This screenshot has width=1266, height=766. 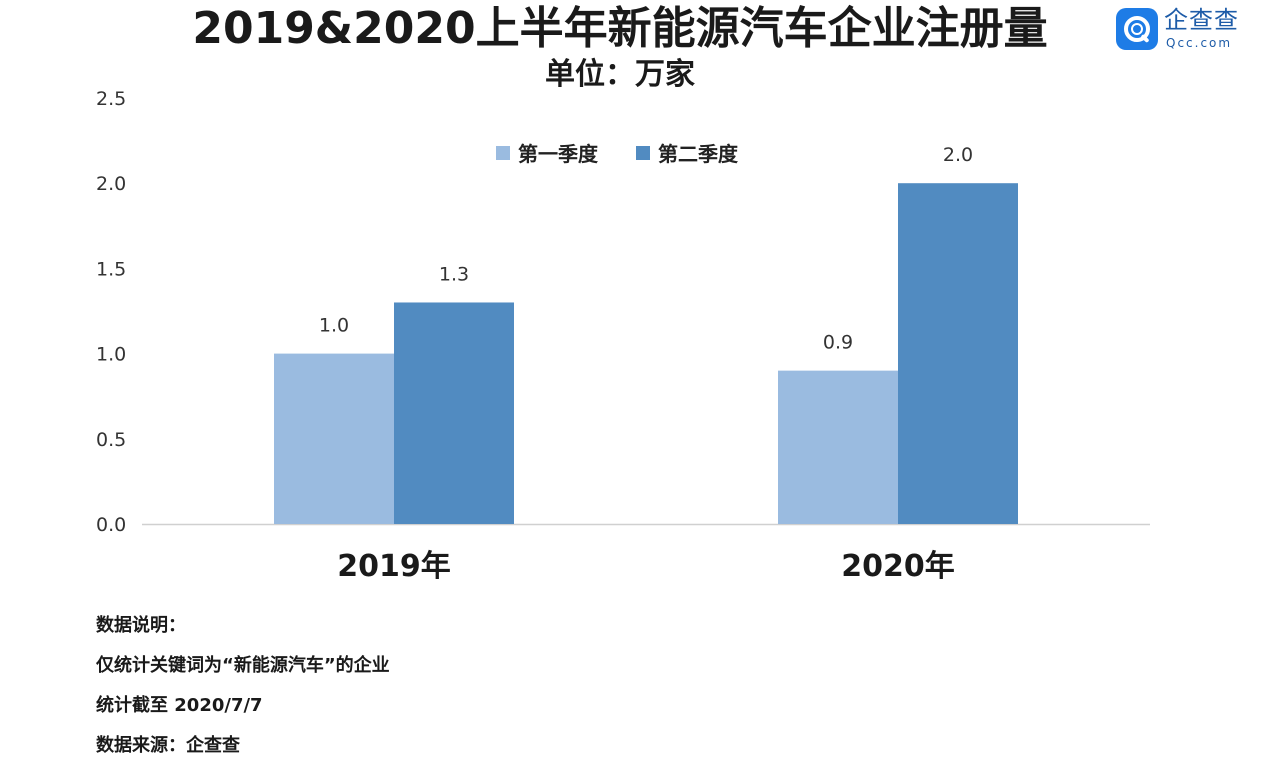 I want to click on y-tick-label: 2.5, so click(x=111, y=99).